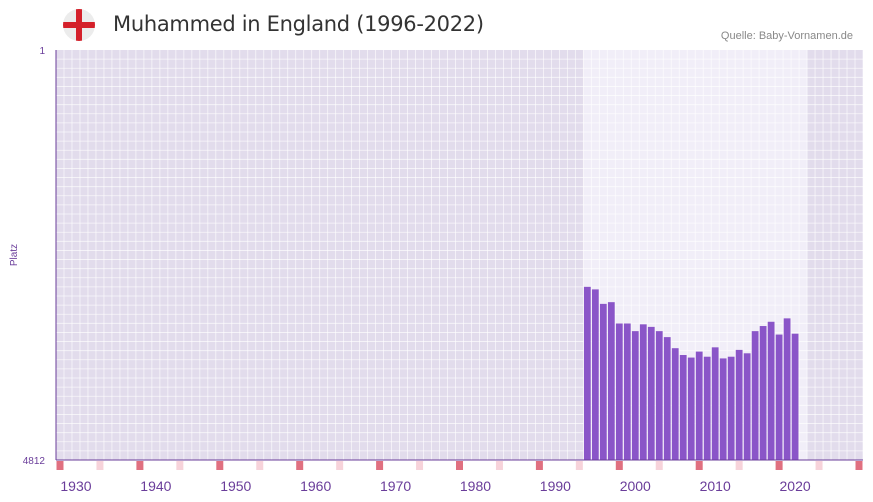 The height and width of the screenshot is (502, 873). Describe the element at coordinates (675, 404) in the screenshot. I see `bar-2005` at that location.